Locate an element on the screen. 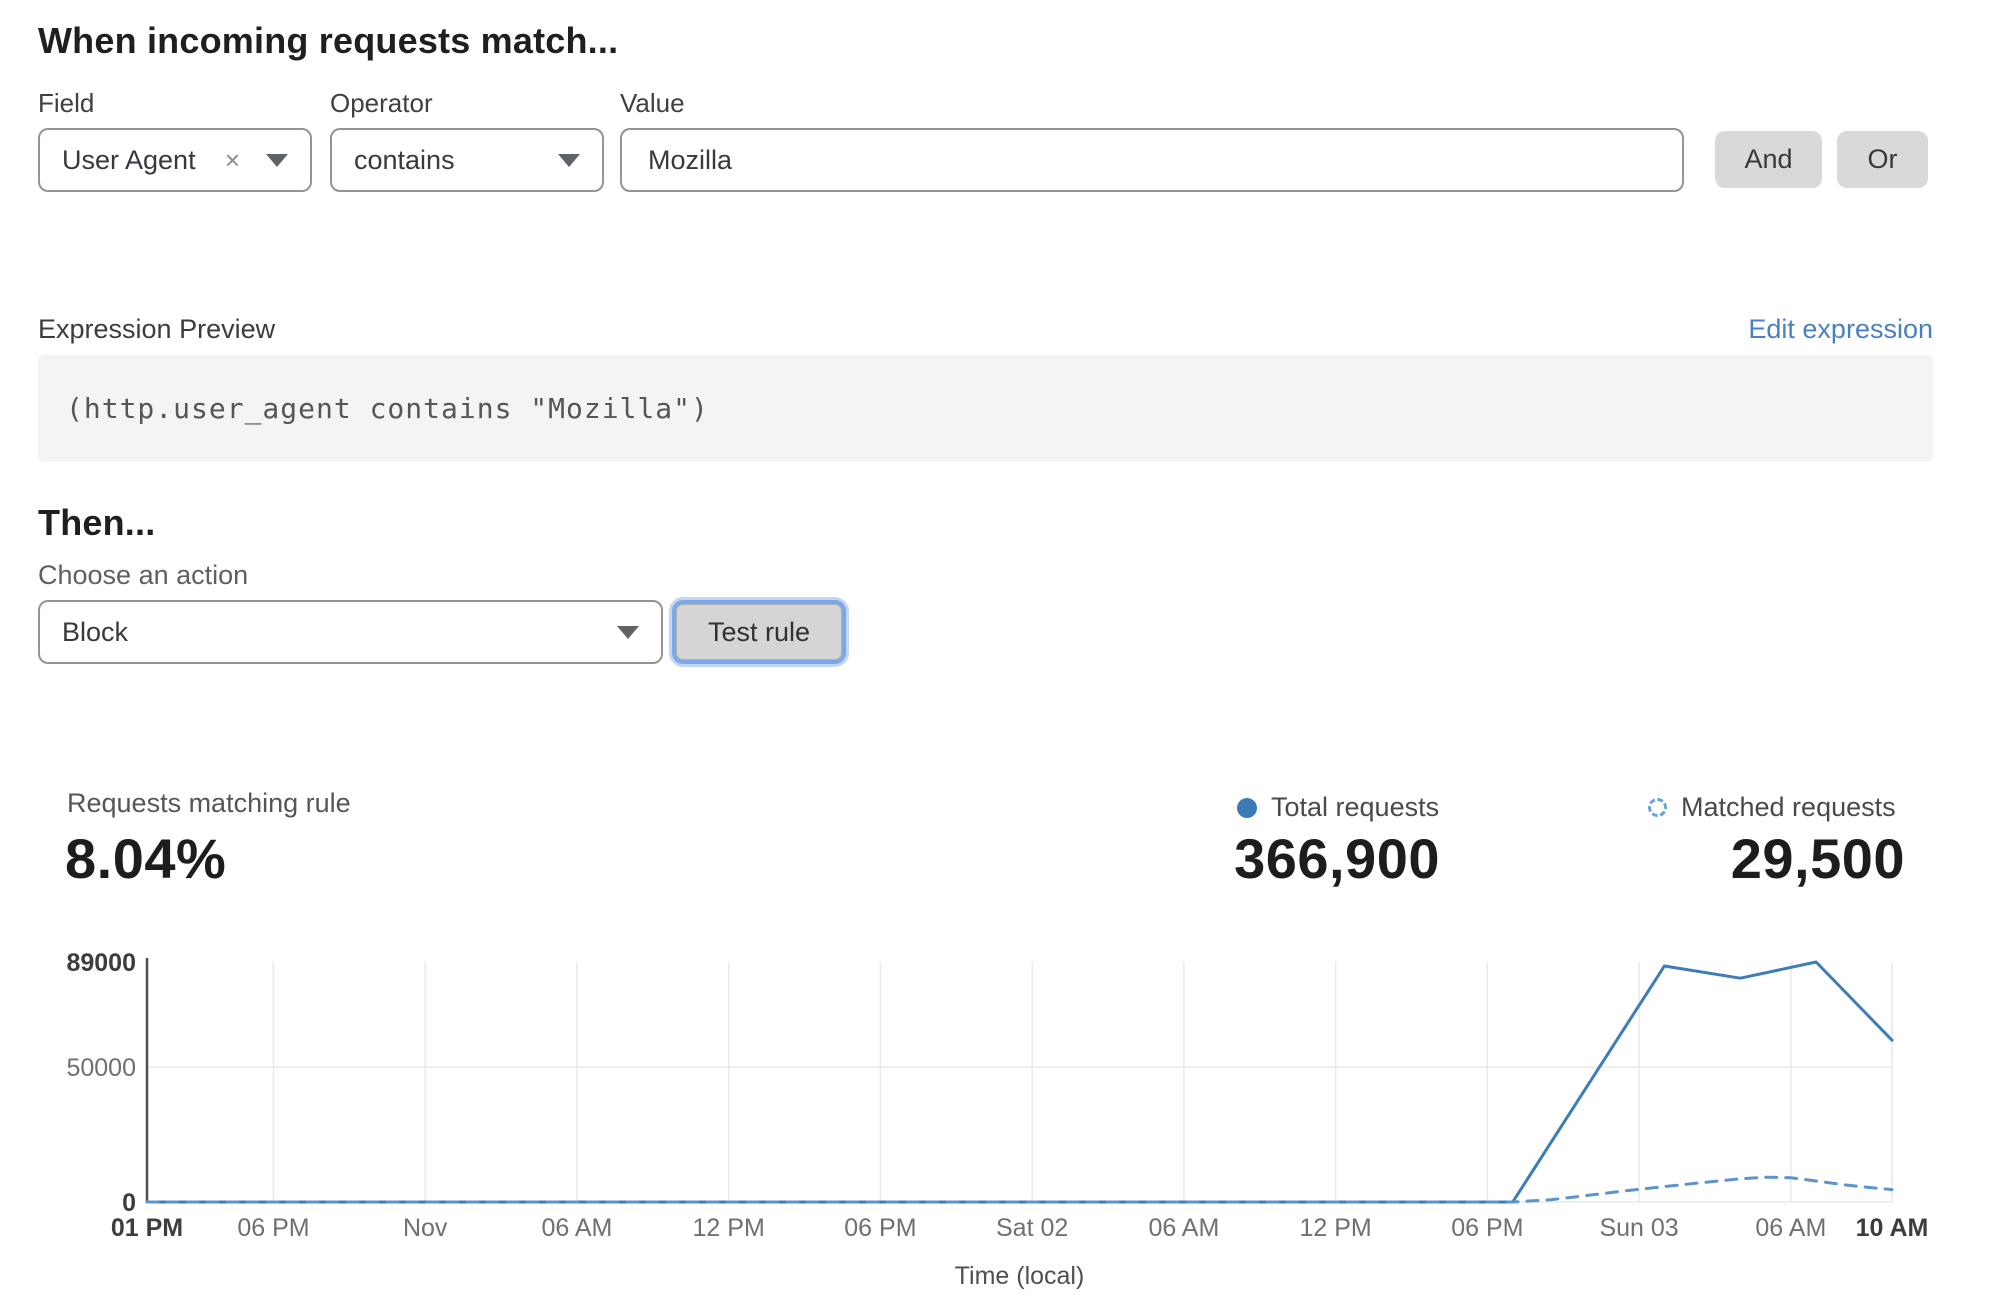 The height and width of the screenshot is (1295, 1999). clear-field-icon: × is located at coordinates (232, 159).